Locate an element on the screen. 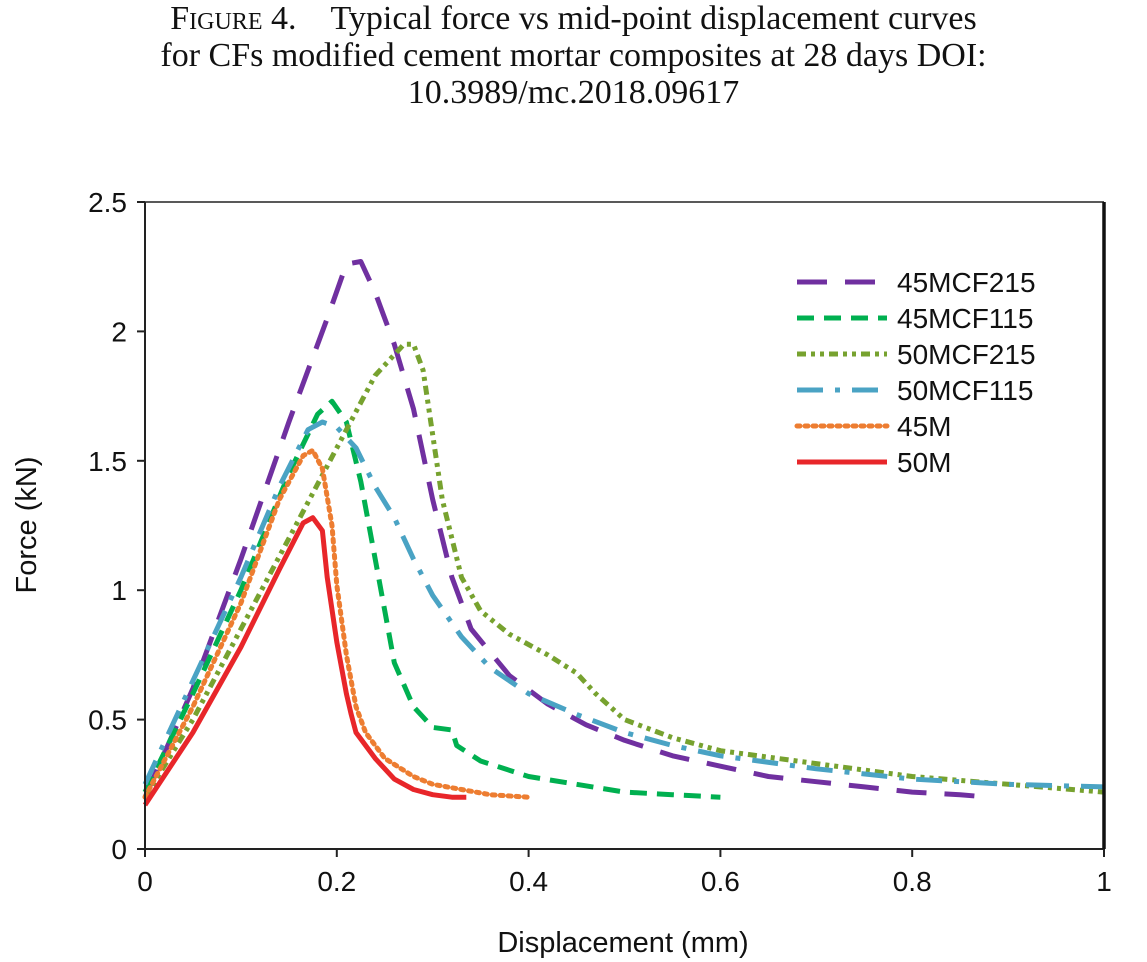 Image resolution: width=1147 pixels, height=962 pixels. y-tick-label: 1.5 is located at coordinates (107, 461).